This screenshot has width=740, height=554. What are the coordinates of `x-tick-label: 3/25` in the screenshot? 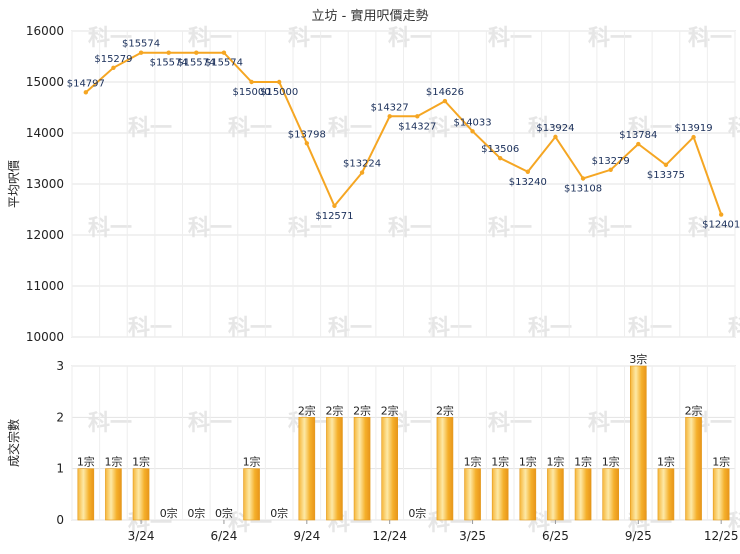 It's located at (472, 536).